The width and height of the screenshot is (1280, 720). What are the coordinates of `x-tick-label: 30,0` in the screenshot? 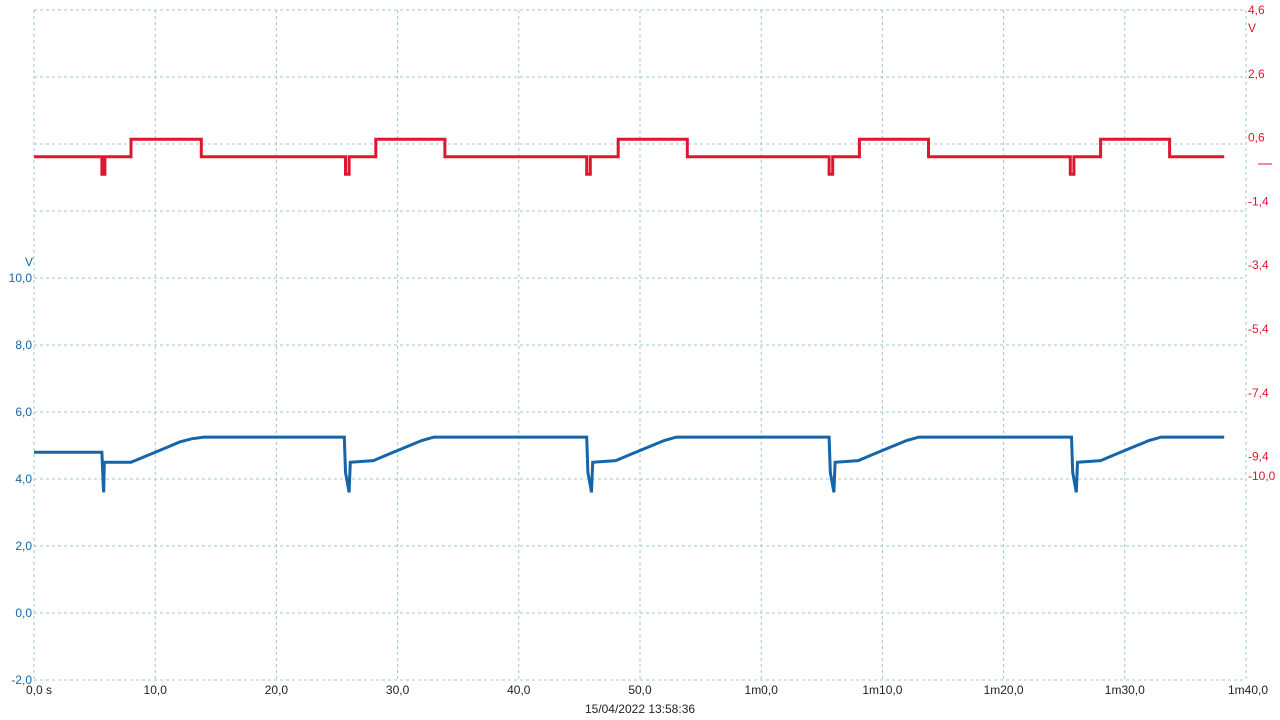 It's located at (398, 690).